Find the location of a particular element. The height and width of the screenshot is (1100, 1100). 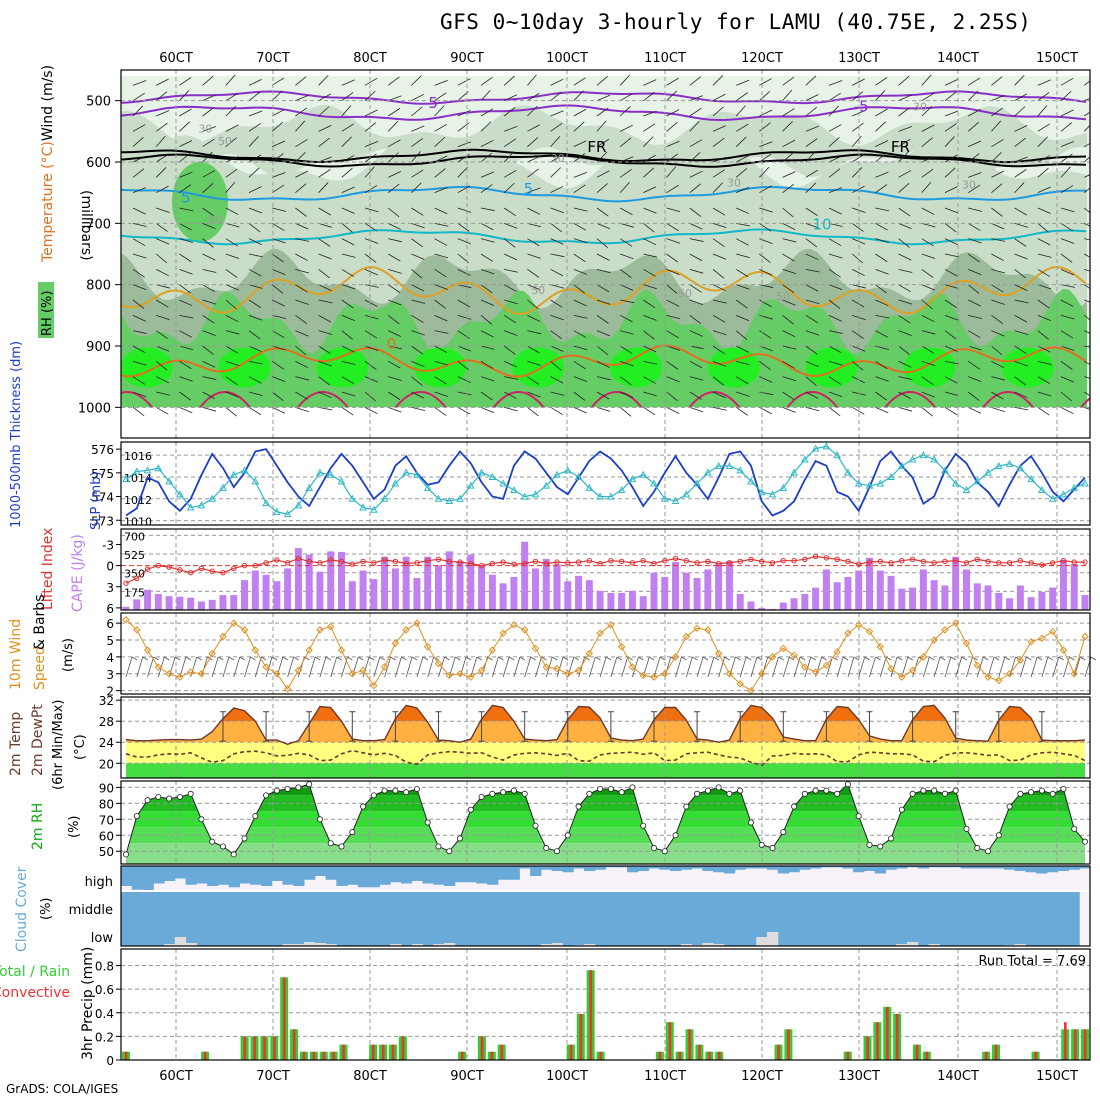

slp-ylabel: SLP (mb) is located at coordinates (96, 500).